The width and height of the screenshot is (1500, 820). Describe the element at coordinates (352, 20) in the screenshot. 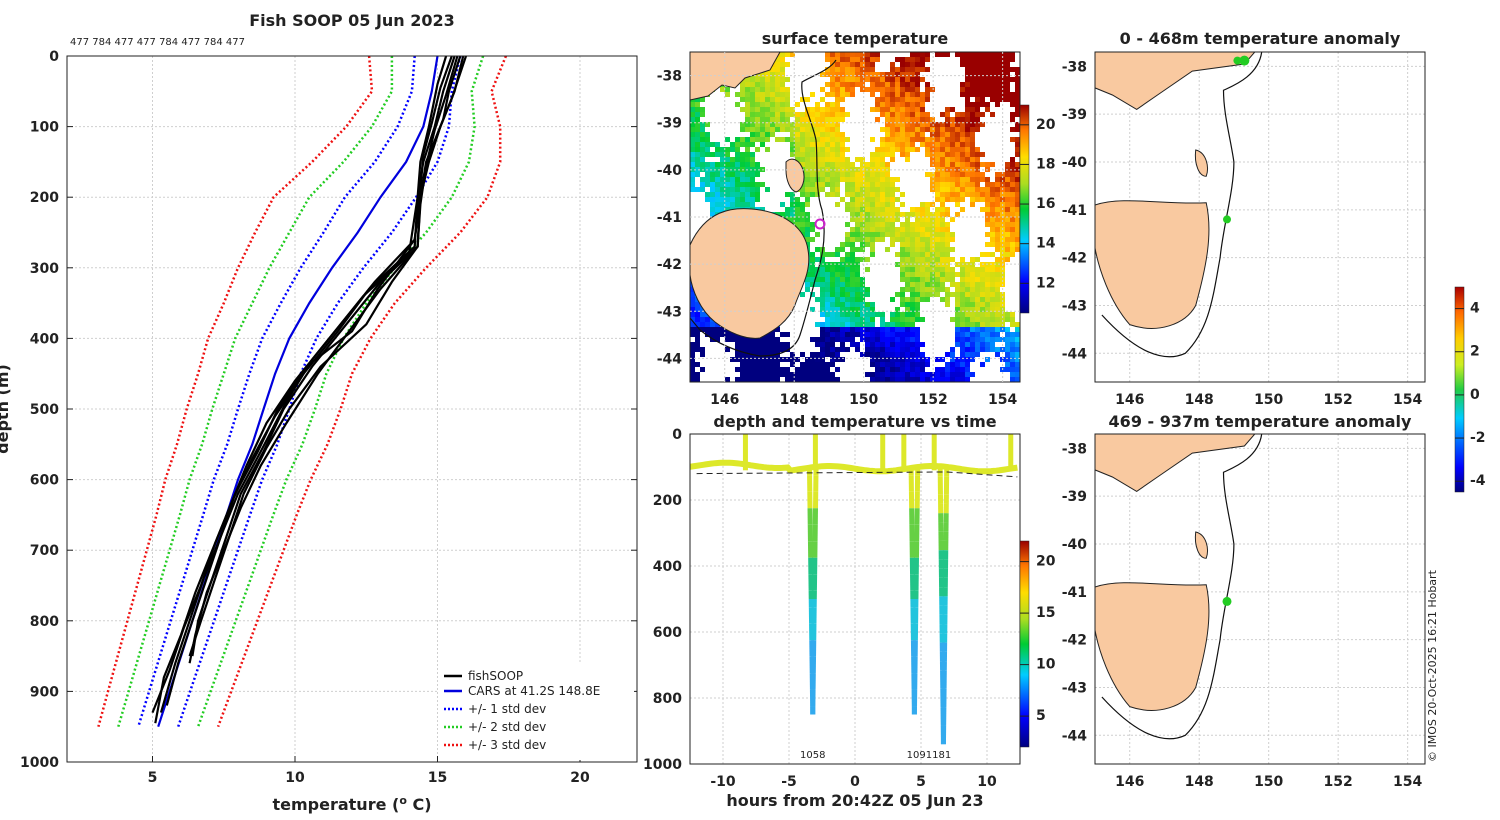

I see `profile-title: Fish SOOP 05 Jun 2023` at that location.